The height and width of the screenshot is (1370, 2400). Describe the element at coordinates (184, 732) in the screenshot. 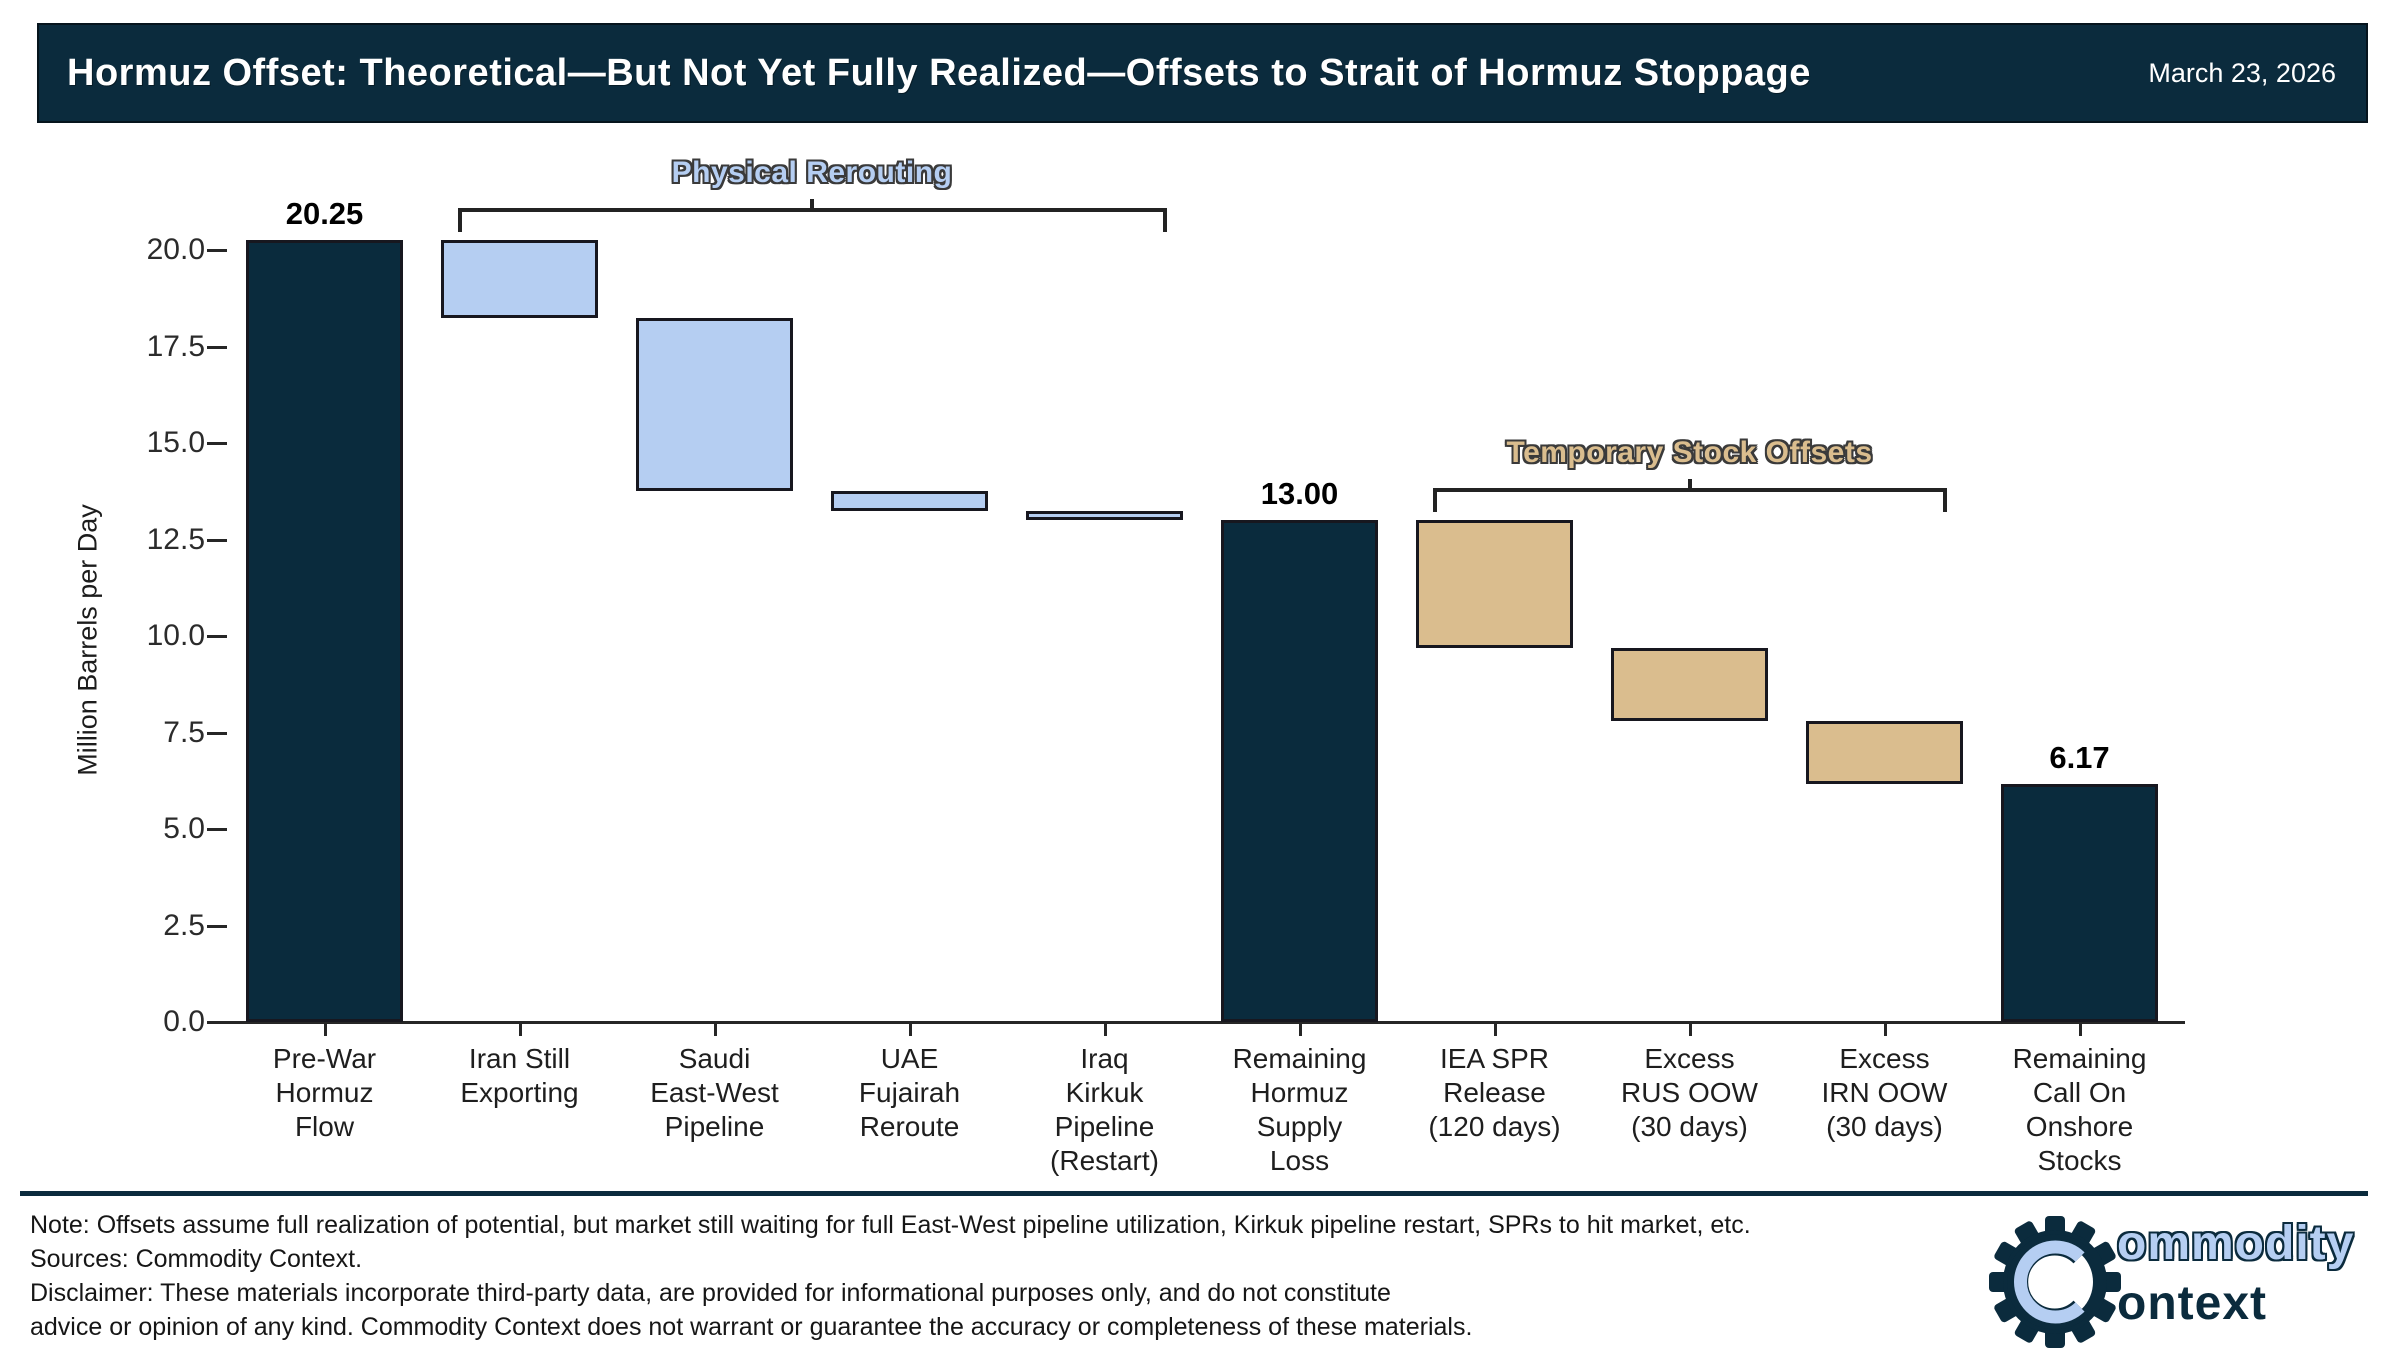

I see `y-tick-label: 7.5` at that location.